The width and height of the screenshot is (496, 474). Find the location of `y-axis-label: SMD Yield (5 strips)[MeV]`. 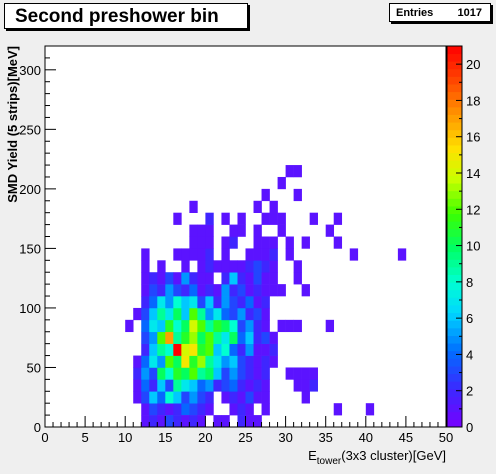

y-axis-label: SMD Yield (5 strips)[MeV] is located at coordinates (12, 124).